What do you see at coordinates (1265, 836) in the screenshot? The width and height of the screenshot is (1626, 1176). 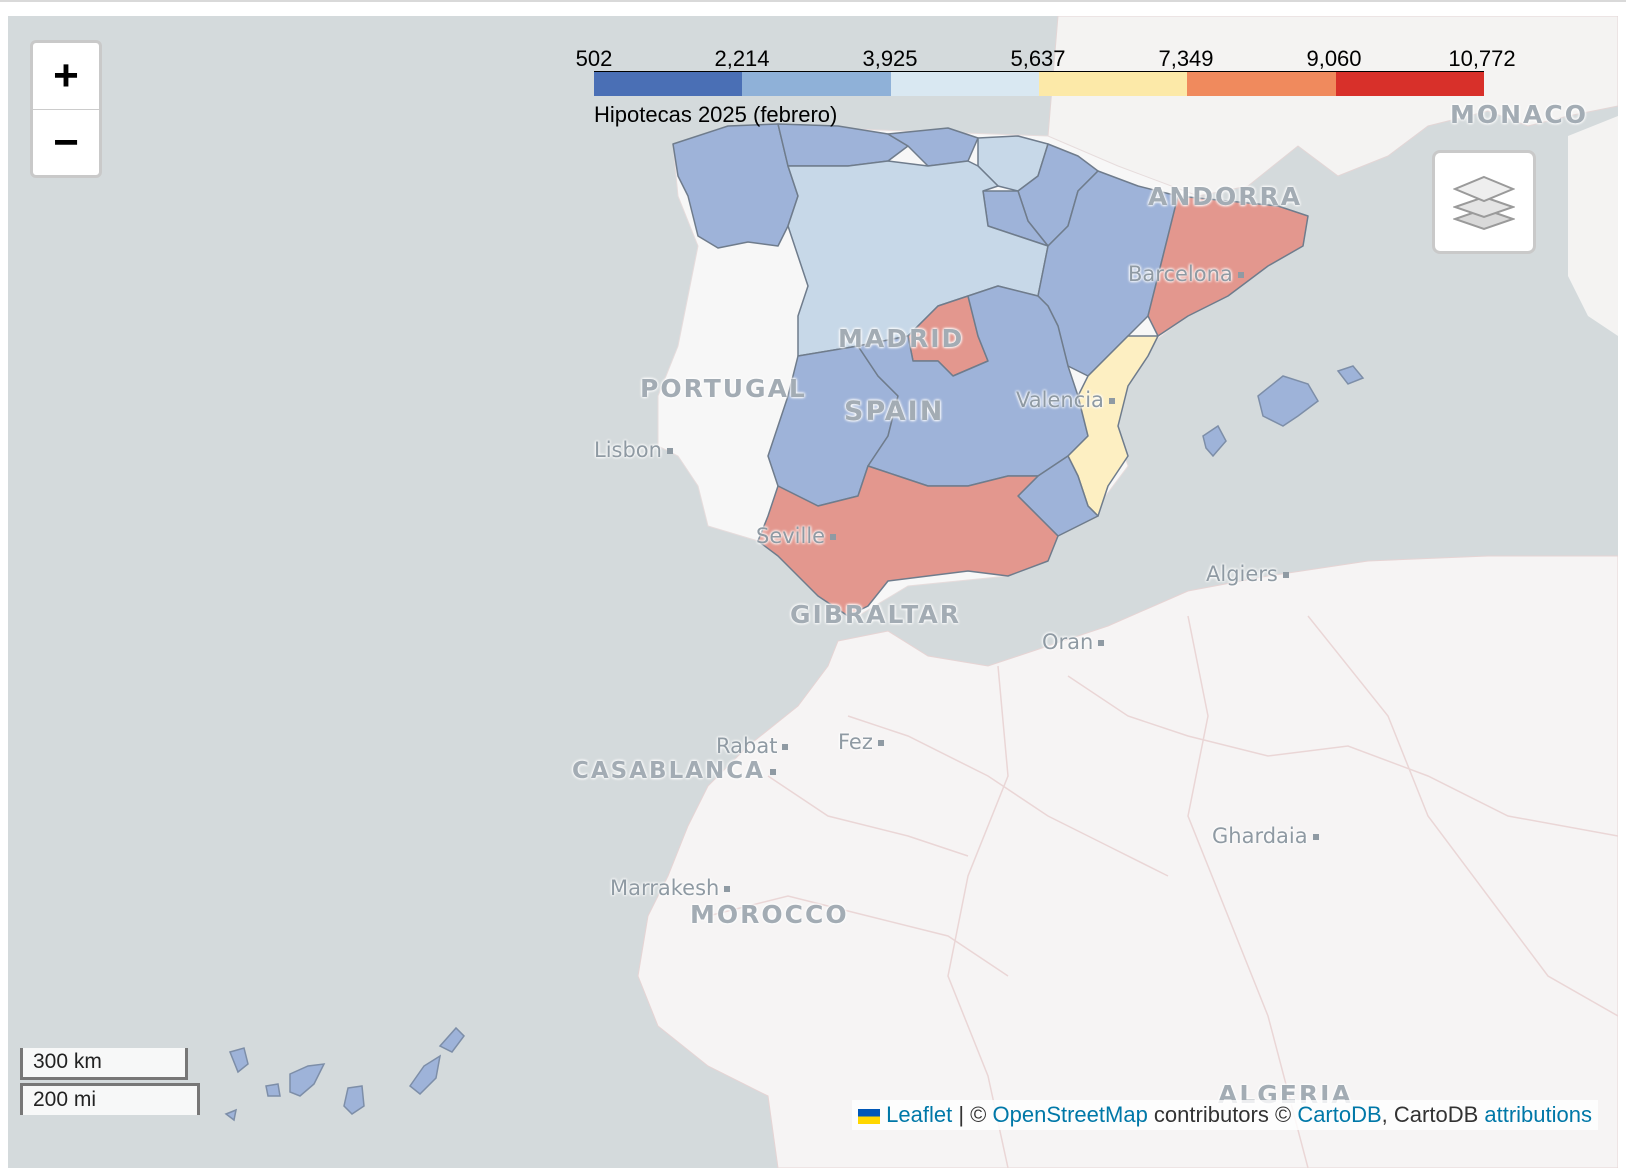 I see `label-ghardaia: Ghardaia` at bounding box center [1265, 836].